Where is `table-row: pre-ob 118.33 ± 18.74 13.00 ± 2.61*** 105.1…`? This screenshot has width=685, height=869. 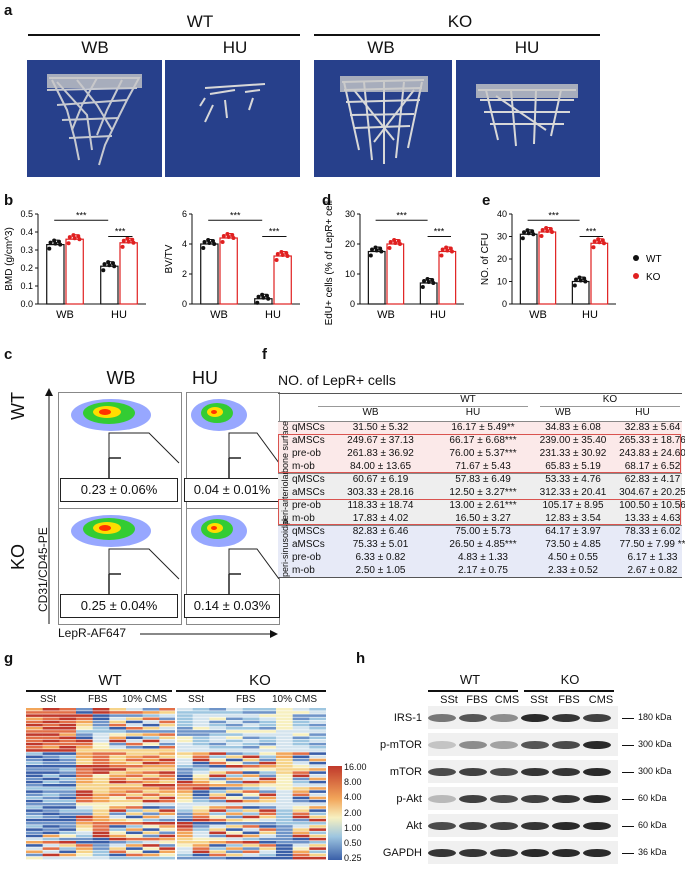
table-row: pre-ob 118.33 ± 18.74 13.00 ± 2.61*** 105.1… is located at coordinates (481, 505).